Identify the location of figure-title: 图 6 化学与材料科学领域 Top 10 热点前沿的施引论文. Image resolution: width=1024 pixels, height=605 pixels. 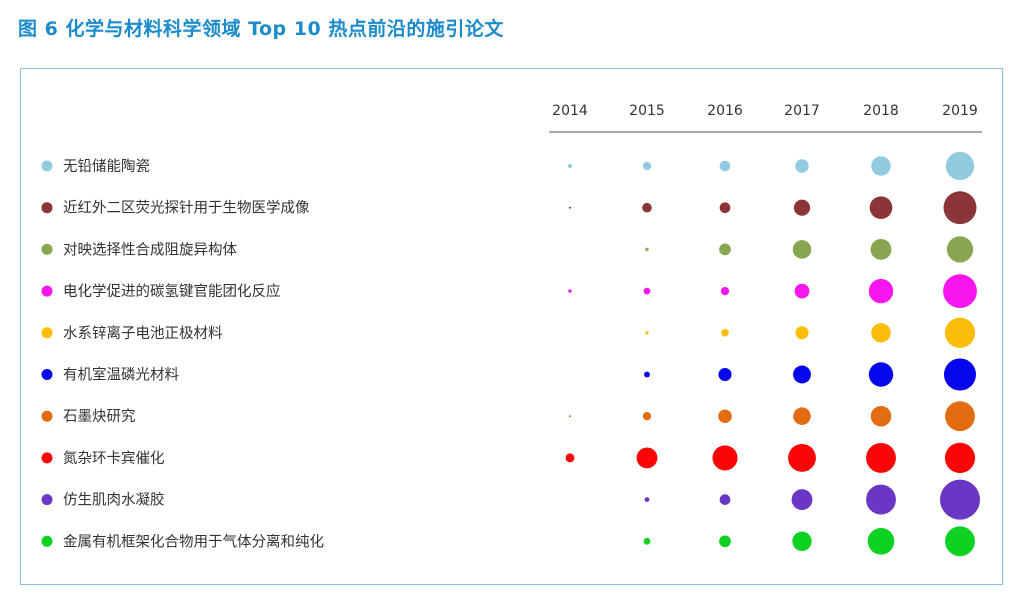
(261, 29).